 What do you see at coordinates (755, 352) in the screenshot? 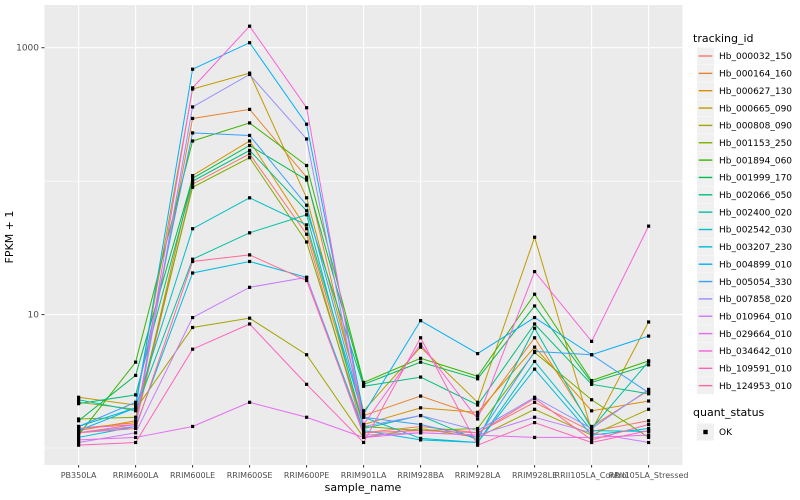
I see `legend-item-label: Hb_034642_010` at bounding box center [755, 352].